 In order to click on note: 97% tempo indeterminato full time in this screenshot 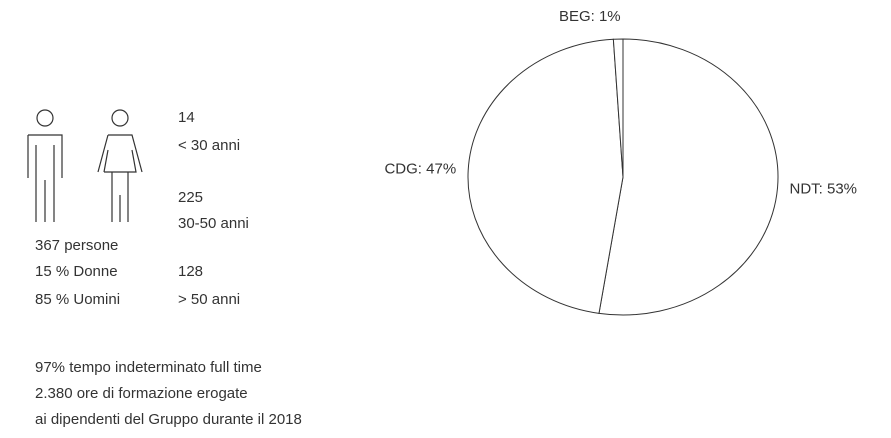, I will do `click(148, 367)`.